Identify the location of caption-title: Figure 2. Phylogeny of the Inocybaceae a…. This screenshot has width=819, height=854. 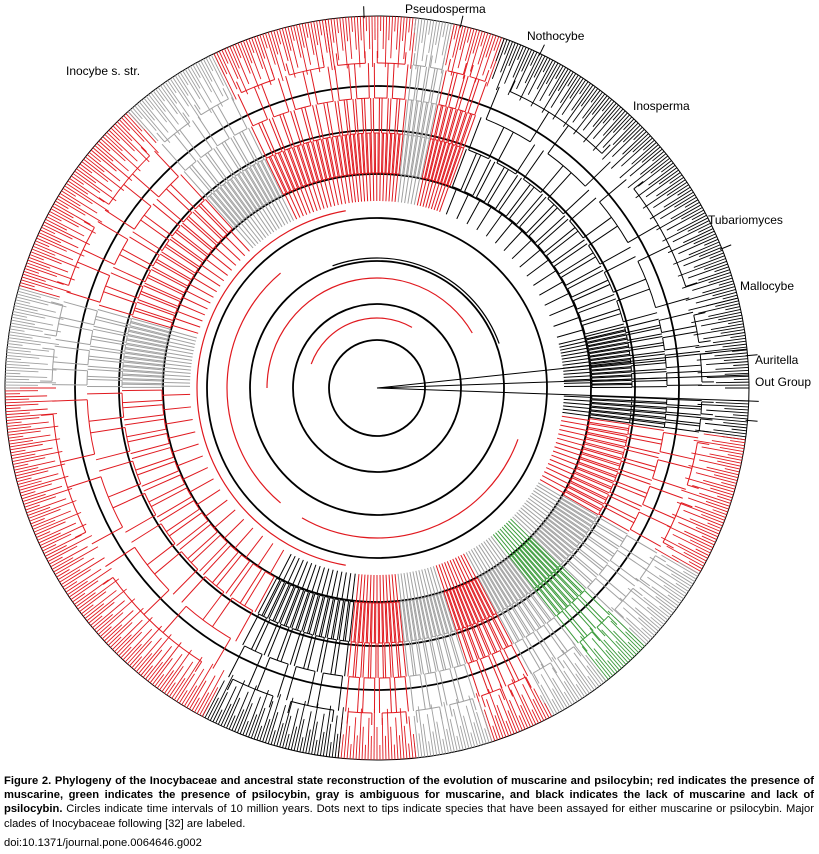
(409, 795).